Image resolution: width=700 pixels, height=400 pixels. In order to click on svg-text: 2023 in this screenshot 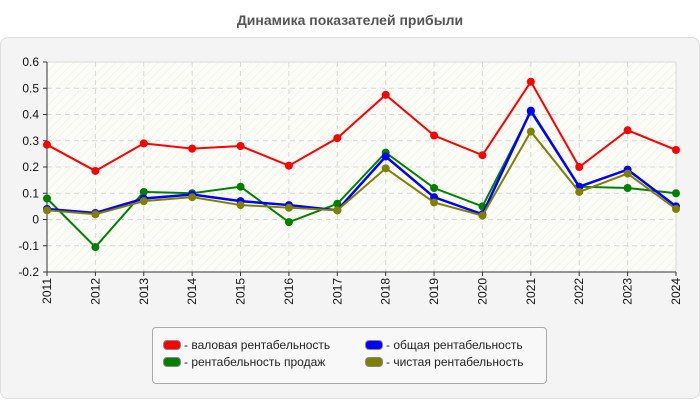, I will do `click(628, 291)`.